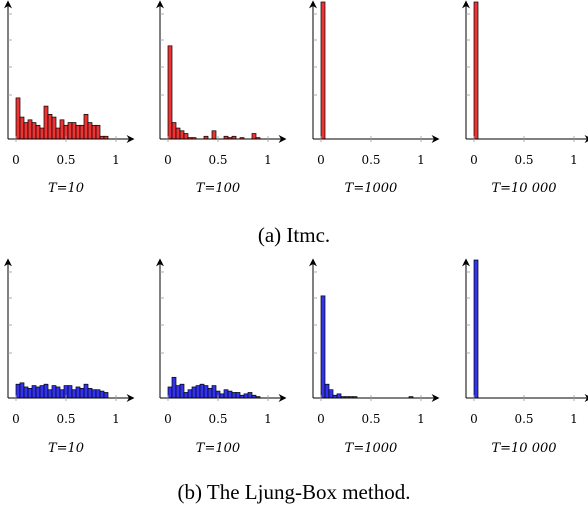 This screenshot has width=588, height=506. What do you see at coordinates (294, 492) in the screenshot?
I see `caption-b: (b) The Ljung-Box method.` at bounding box center [294, 492].